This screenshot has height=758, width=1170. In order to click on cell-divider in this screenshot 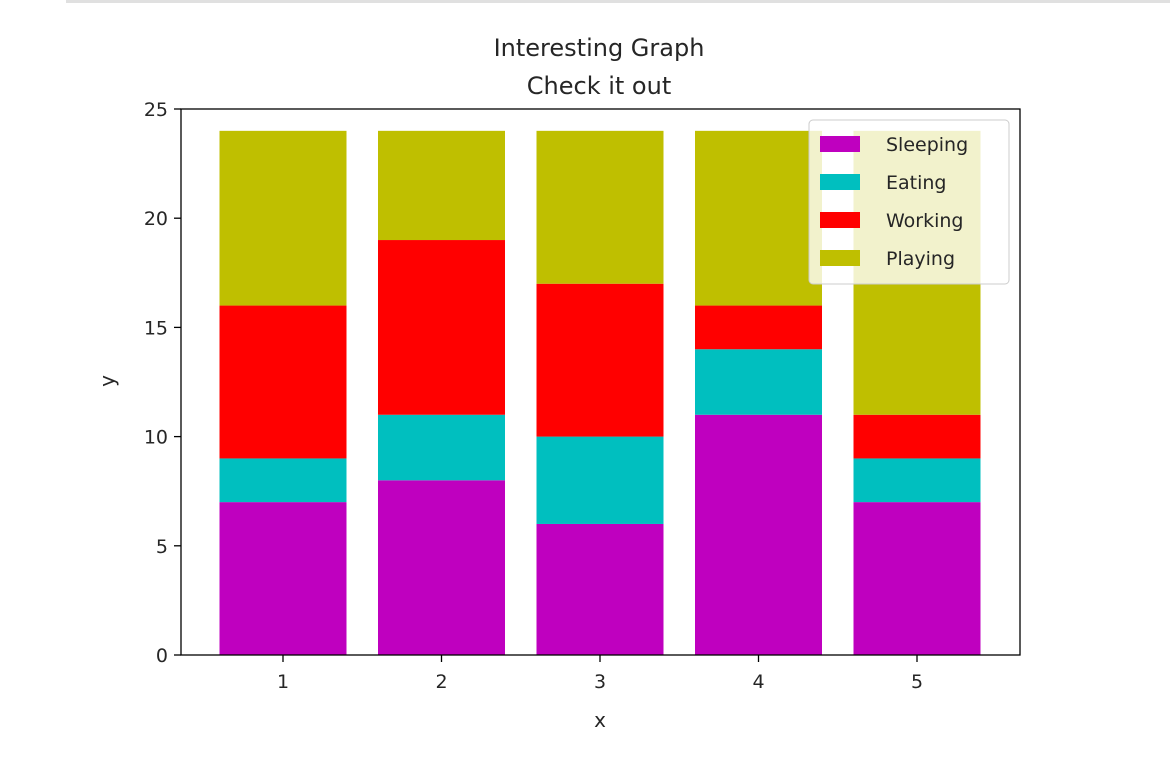, I will do `click(618, 1)`.